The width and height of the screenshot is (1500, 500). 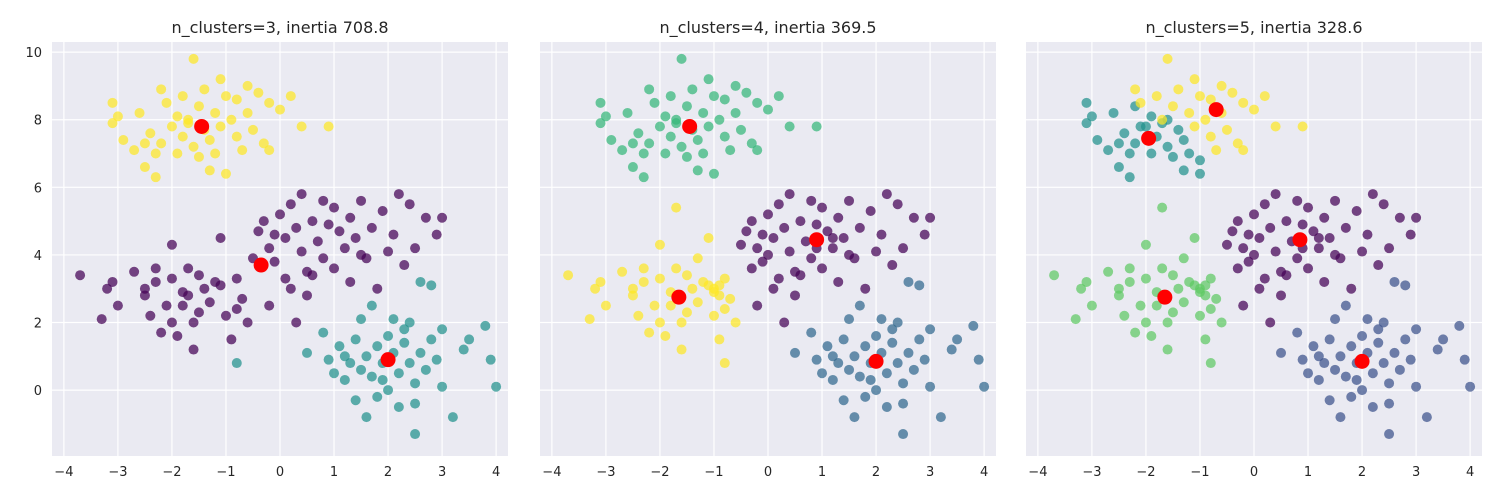 What do you see at coordinates (38, 324) in the screenshot?
I see `y-tick-label: 2` at bounding box center [38, 324].